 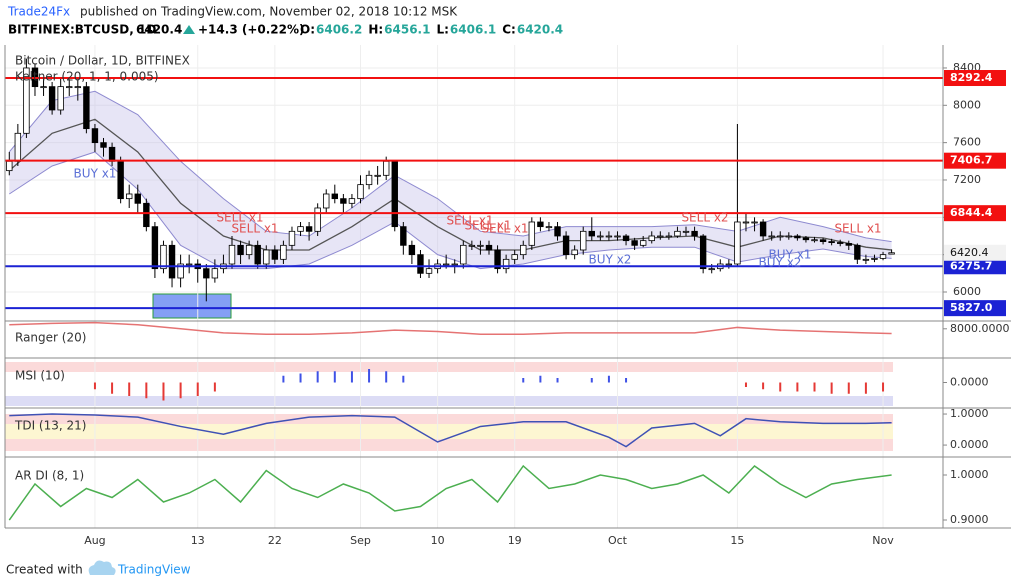 What do you see at coordinates (251, 30) in the screenshot?
I see `change: +14.3 (+0.22%)` at bounding box center [251, 30].